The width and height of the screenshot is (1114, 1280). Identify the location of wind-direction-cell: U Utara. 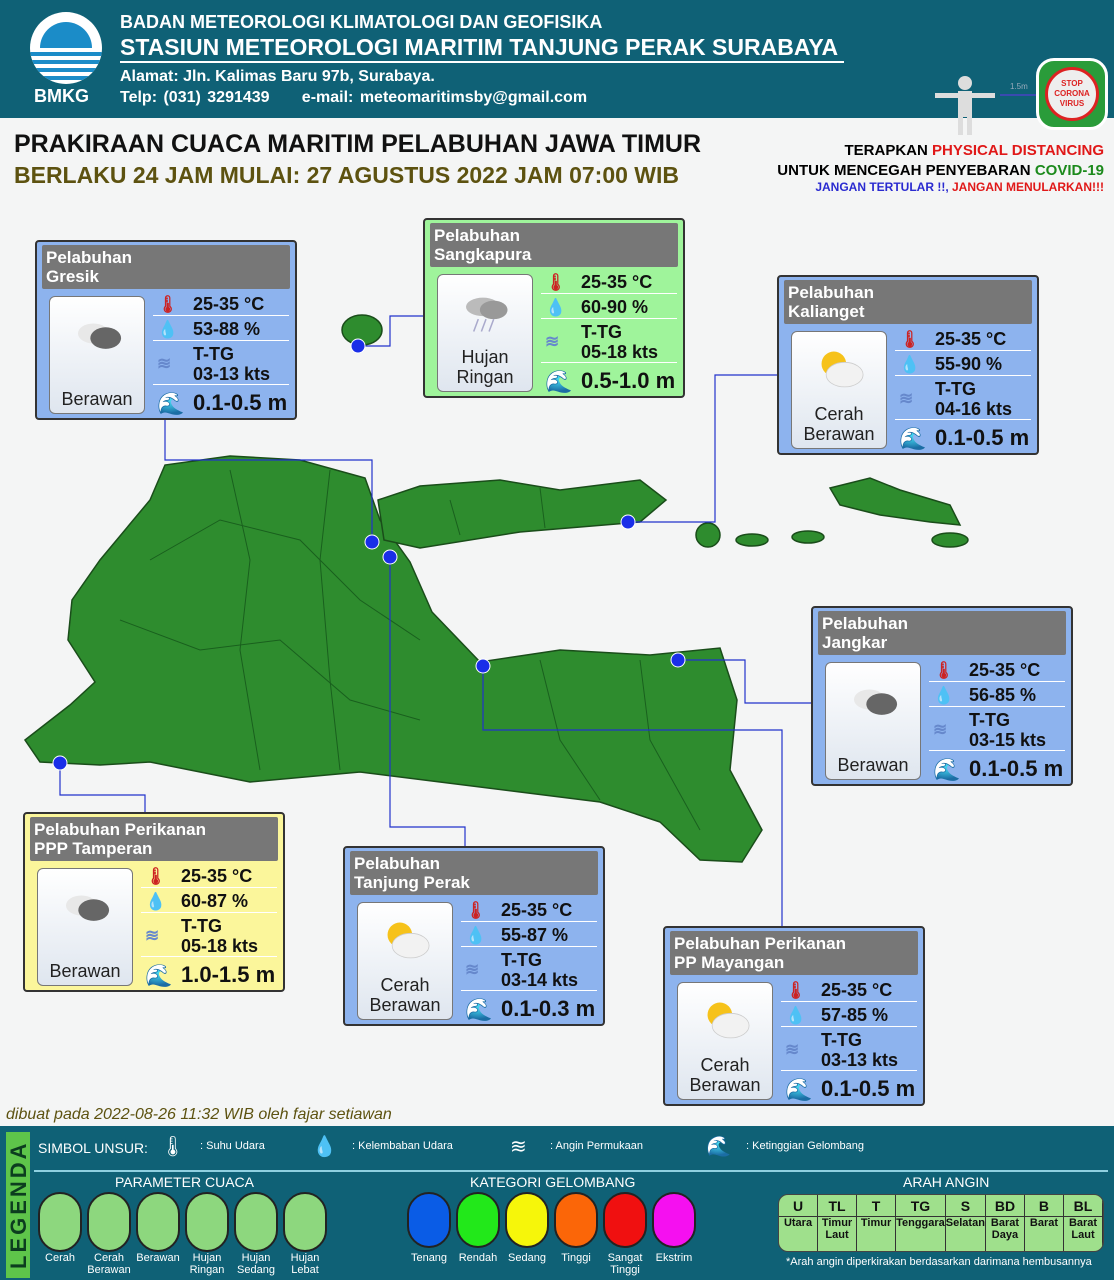
(799, 1223).